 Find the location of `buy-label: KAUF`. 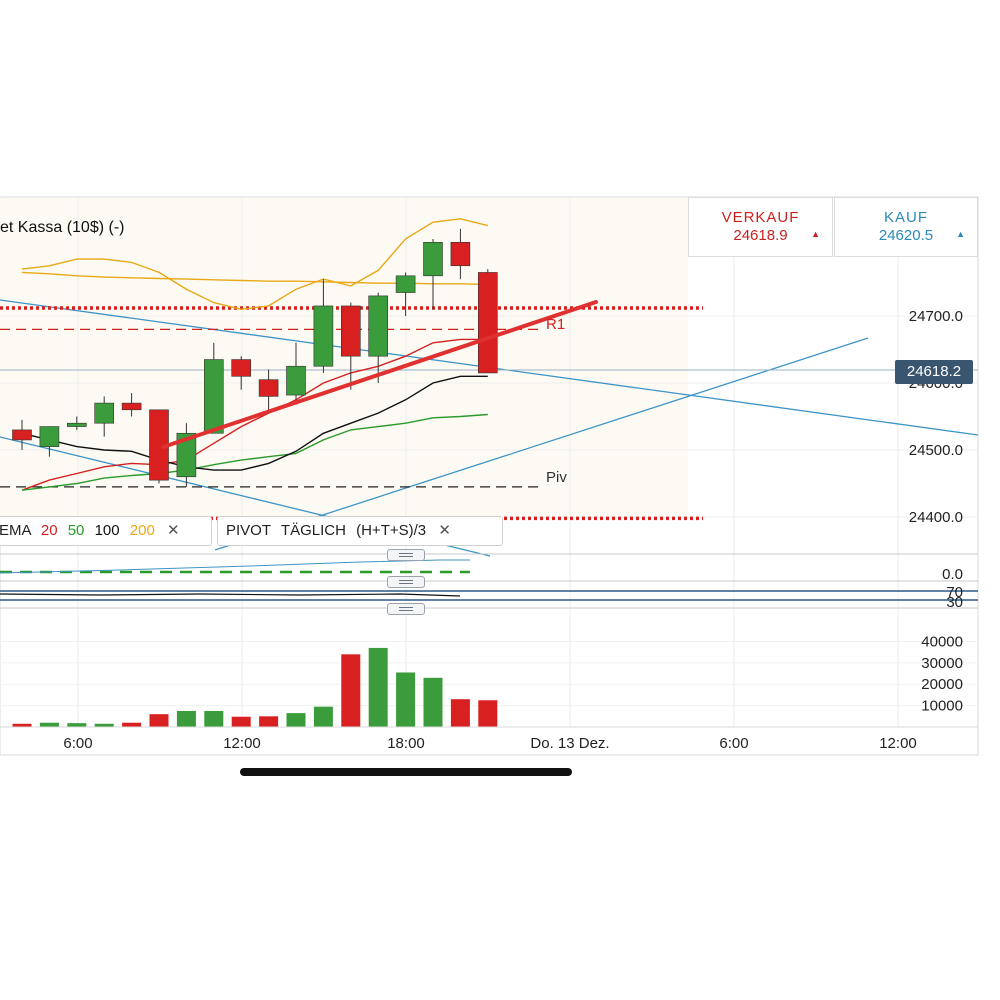

buy-label: KAUF is located at coordinates (905, 217).